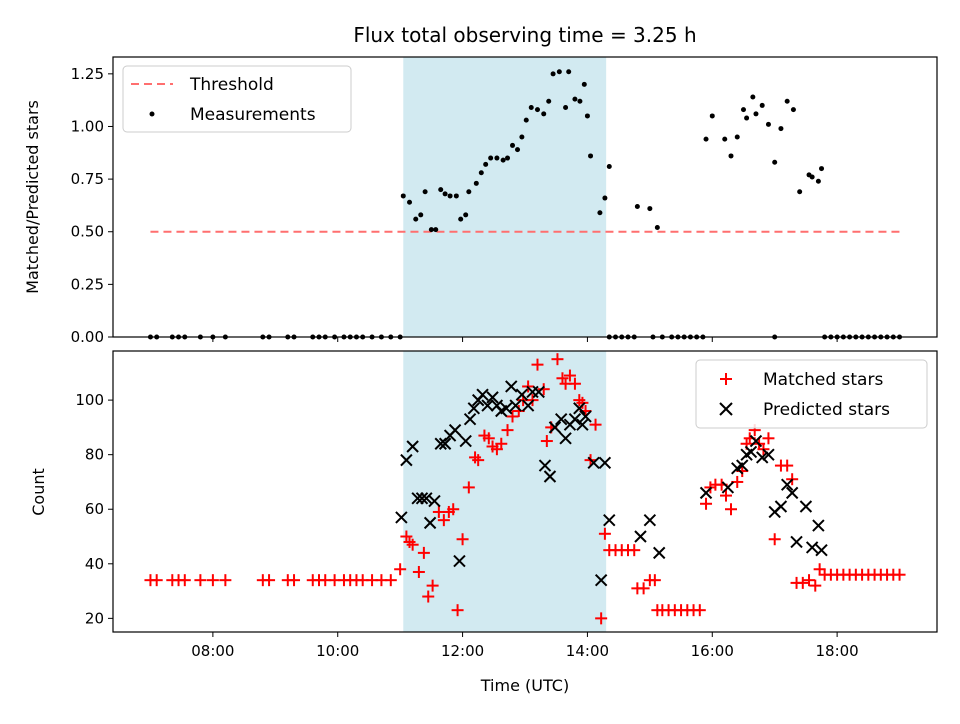 This screenshot has width=960, height=724. Describe the element at coordinates (94, 564) in the screenshot. I see `y-tick-label: 40` at that location.